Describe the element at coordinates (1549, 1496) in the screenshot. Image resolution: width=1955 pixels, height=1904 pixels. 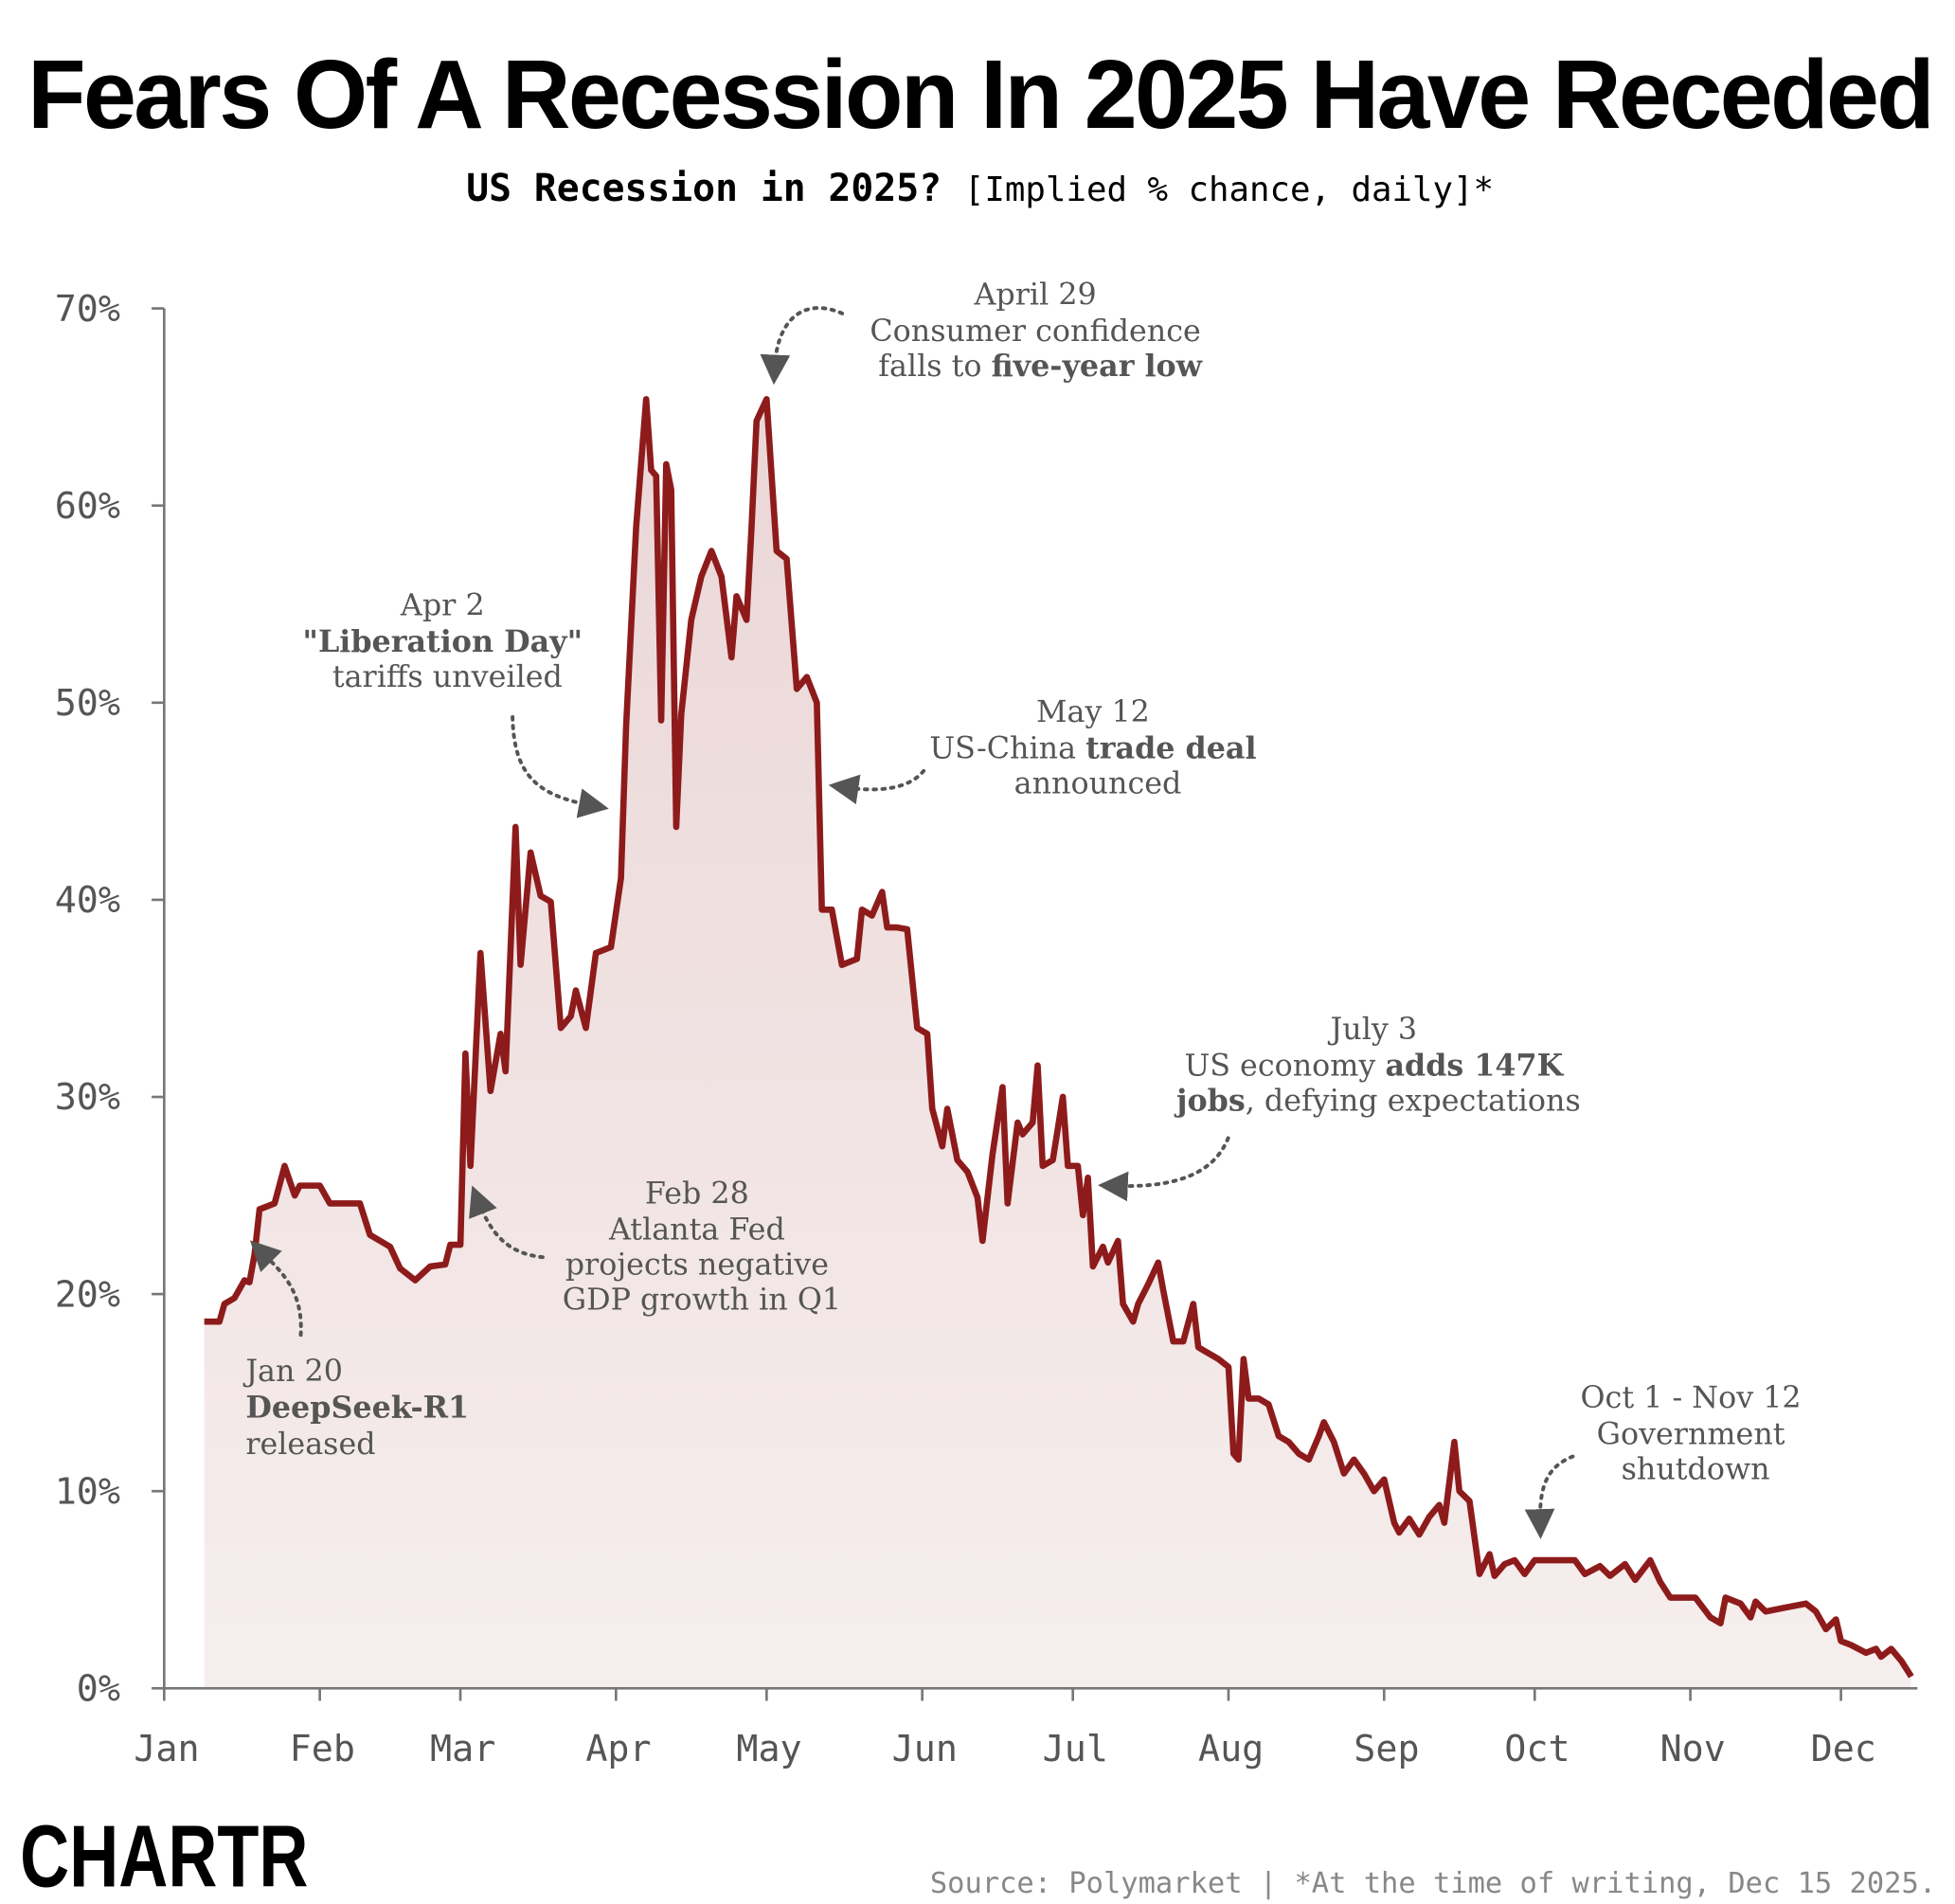
I see `arrow-shutdown` at that location.